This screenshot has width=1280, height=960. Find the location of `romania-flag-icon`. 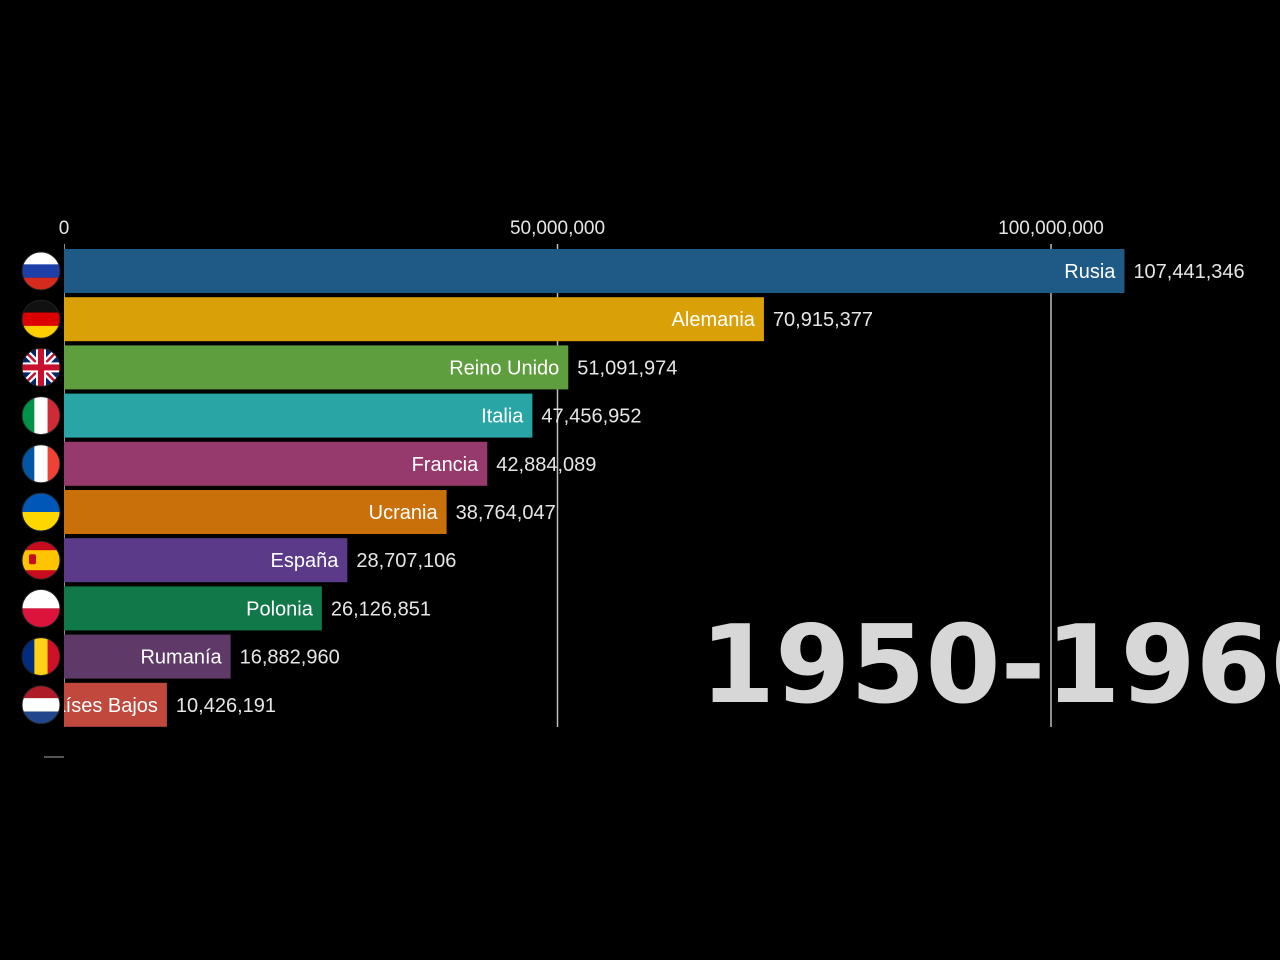

romania-flag-icon is located at coordinates (41, 657).